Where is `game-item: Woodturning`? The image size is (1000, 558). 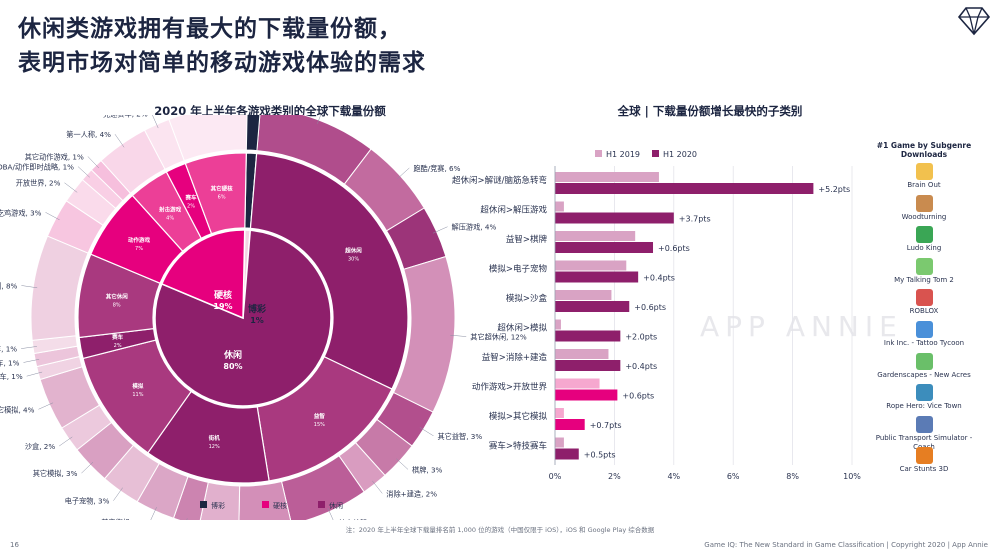
game-item: Woodturning is located at coordinates (924, 208).